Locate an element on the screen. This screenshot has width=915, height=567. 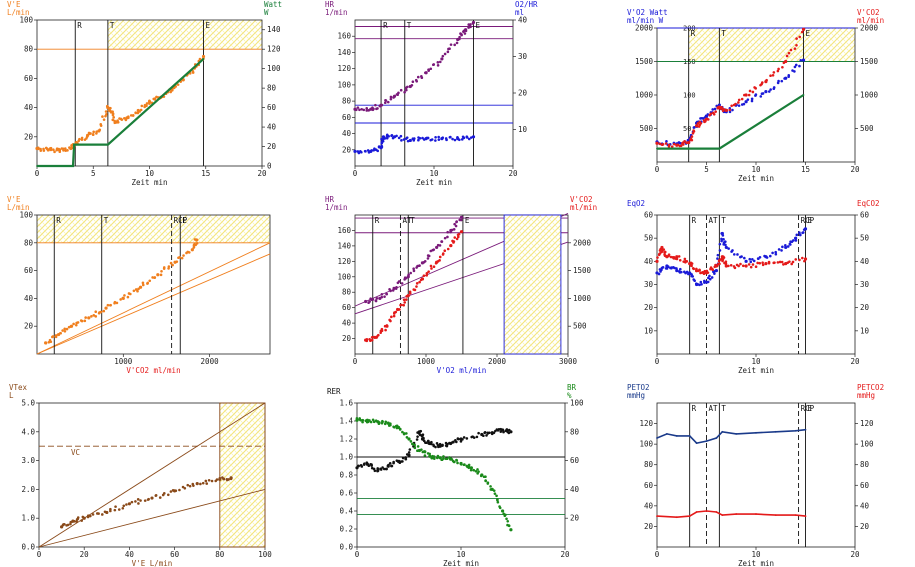
y-tick-label: 20 is located at coordinates (29, 136).